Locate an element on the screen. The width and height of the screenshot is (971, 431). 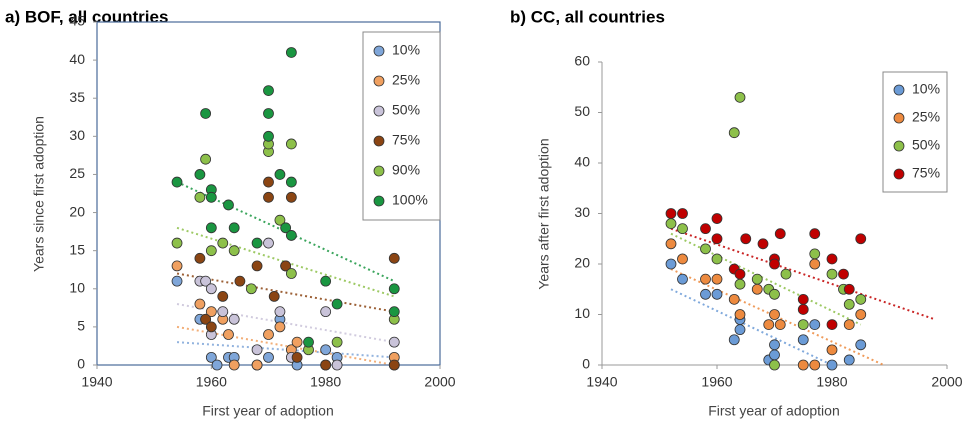
x-tick-label: 2000 is located at coordinates (946, 382).